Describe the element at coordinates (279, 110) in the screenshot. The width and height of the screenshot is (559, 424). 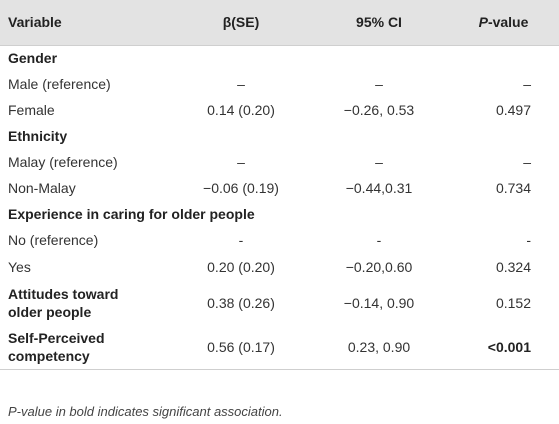
I see `table-row: Female 0.14 (0.20) −0.26, 0.53 0.497` at that location.